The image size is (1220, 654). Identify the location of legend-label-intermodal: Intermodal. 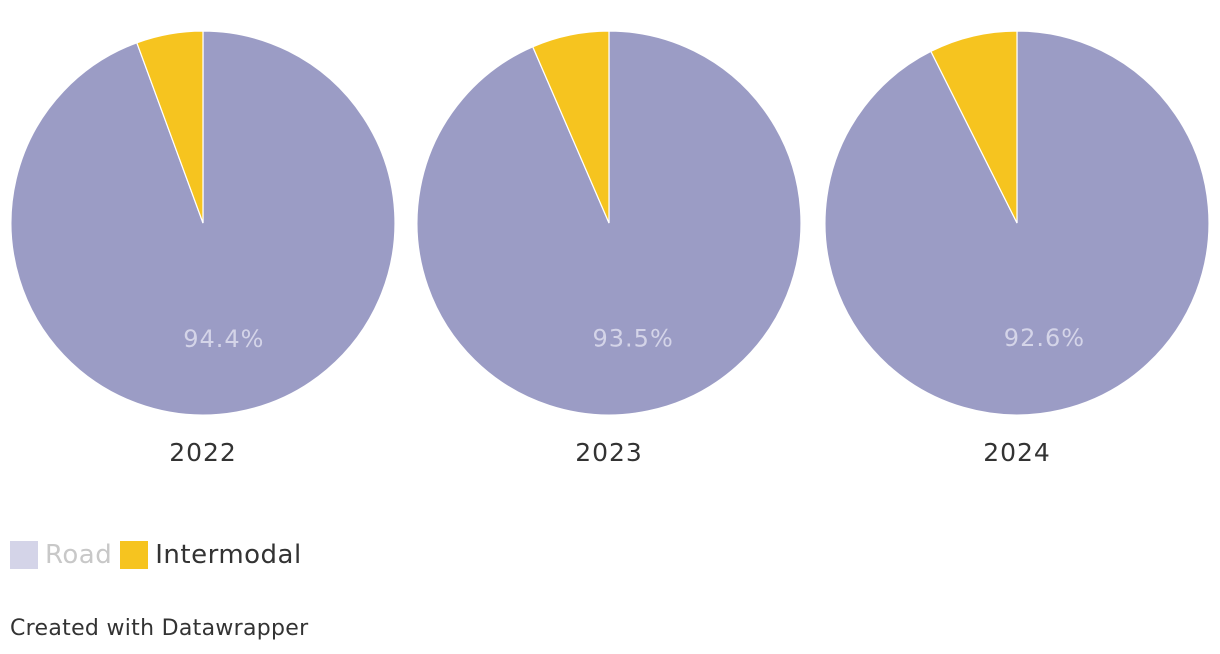
(228, 555).